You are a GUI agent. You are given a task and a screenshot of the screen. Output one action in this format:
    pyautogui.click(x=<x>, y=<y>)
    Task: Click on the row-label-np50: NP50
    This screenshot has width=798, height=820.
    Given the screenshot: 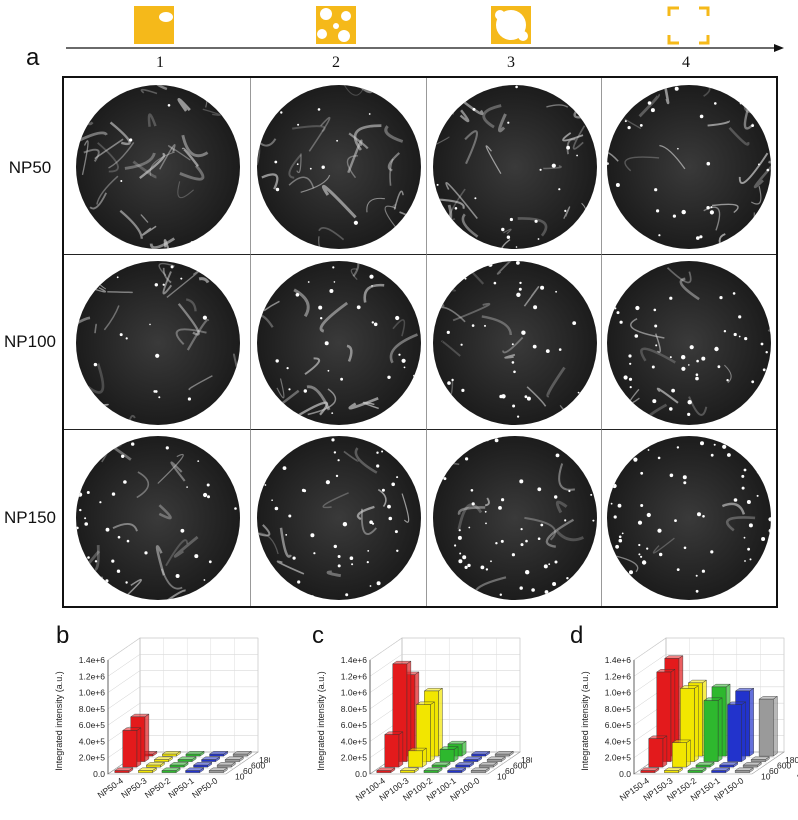 What is the action you would take?
    pyautogui.click(x=30, y=167)
    